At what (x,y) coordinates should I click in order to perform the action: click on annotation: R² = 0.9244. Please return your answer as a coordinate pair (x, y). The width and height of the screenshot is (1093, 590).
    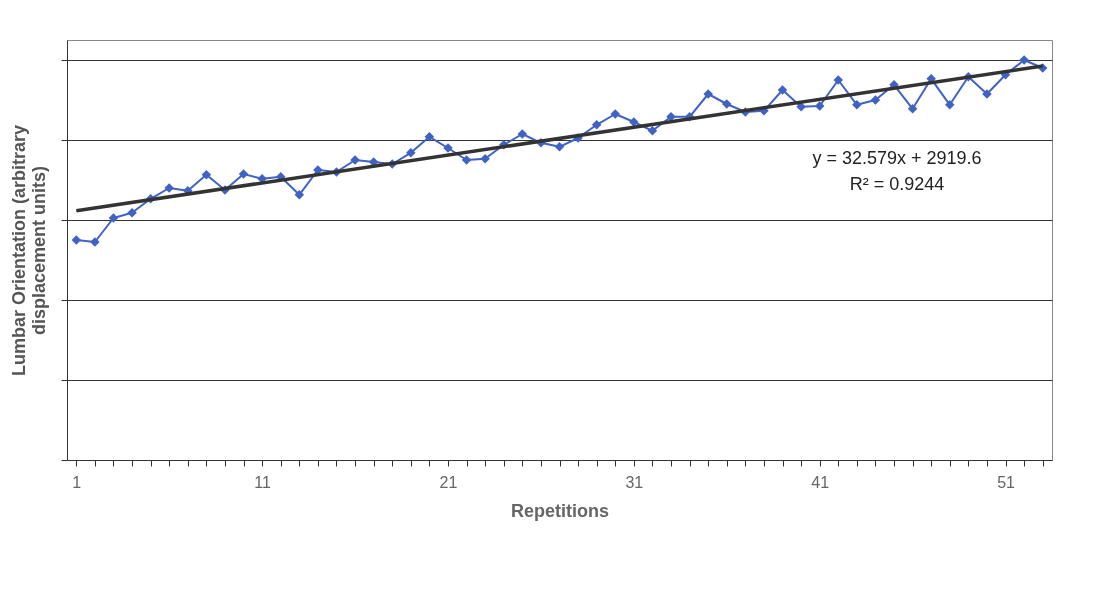
    Looking at the image, I should click on (897, 184).